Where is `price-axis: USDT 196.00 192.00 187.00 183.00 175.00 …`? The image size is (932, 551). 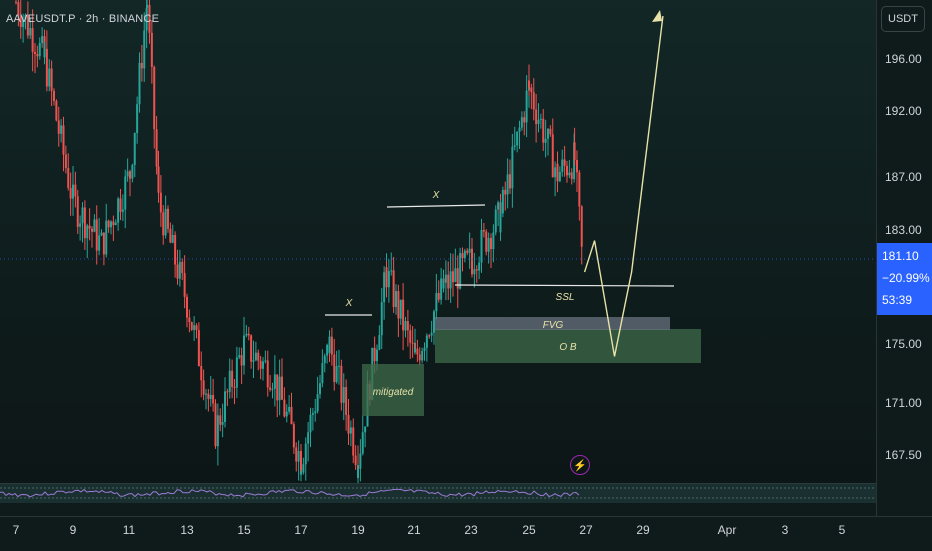 price-axis: USDT 196.00 192.00 187.00 183.00 175.00 … is located at coordinates (904, 258).